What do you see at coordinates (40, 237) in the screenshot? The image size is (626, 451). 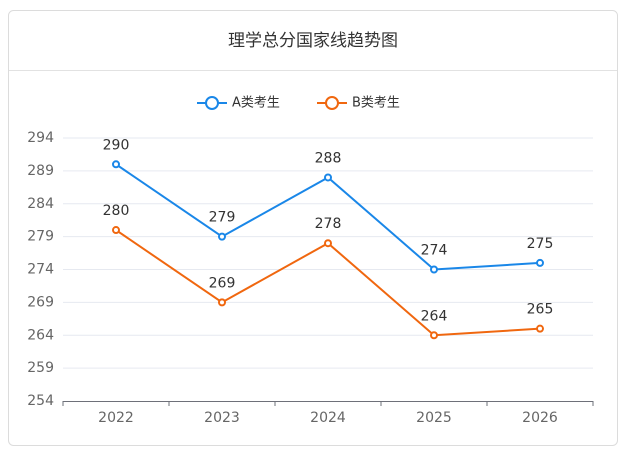 I see `y-tick-label: 279` at bounding box center [40, 237].